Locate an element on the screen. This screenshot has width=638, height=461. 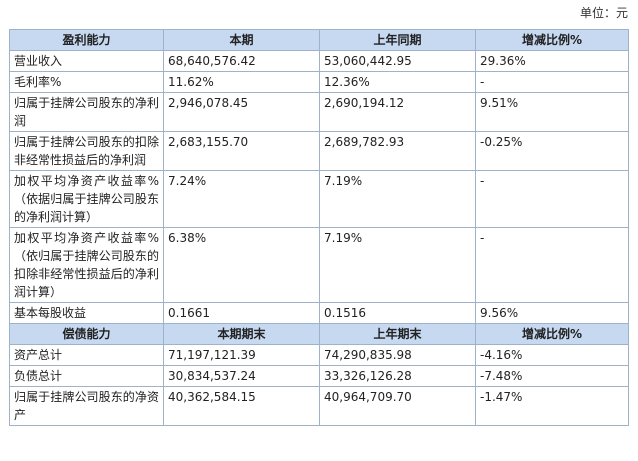
row-label: 毛利率% is located at coordinates (86, 82).